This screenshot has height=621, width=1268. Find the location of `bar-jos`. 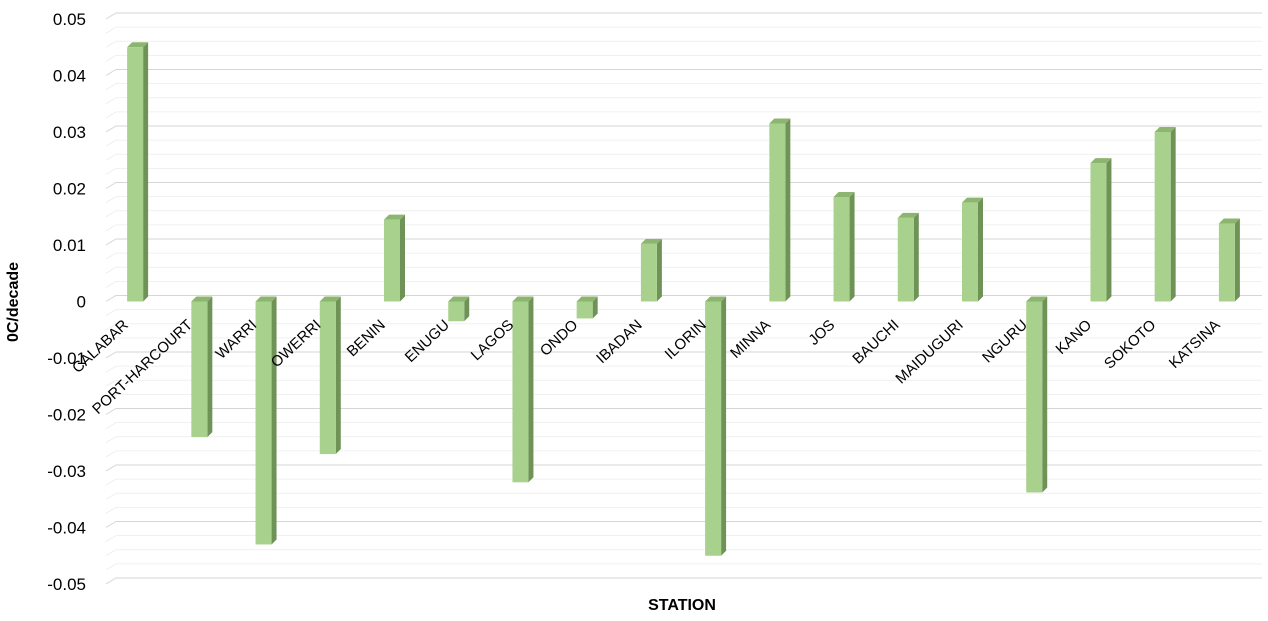

bar-jos is located at coordinates (844, 246).